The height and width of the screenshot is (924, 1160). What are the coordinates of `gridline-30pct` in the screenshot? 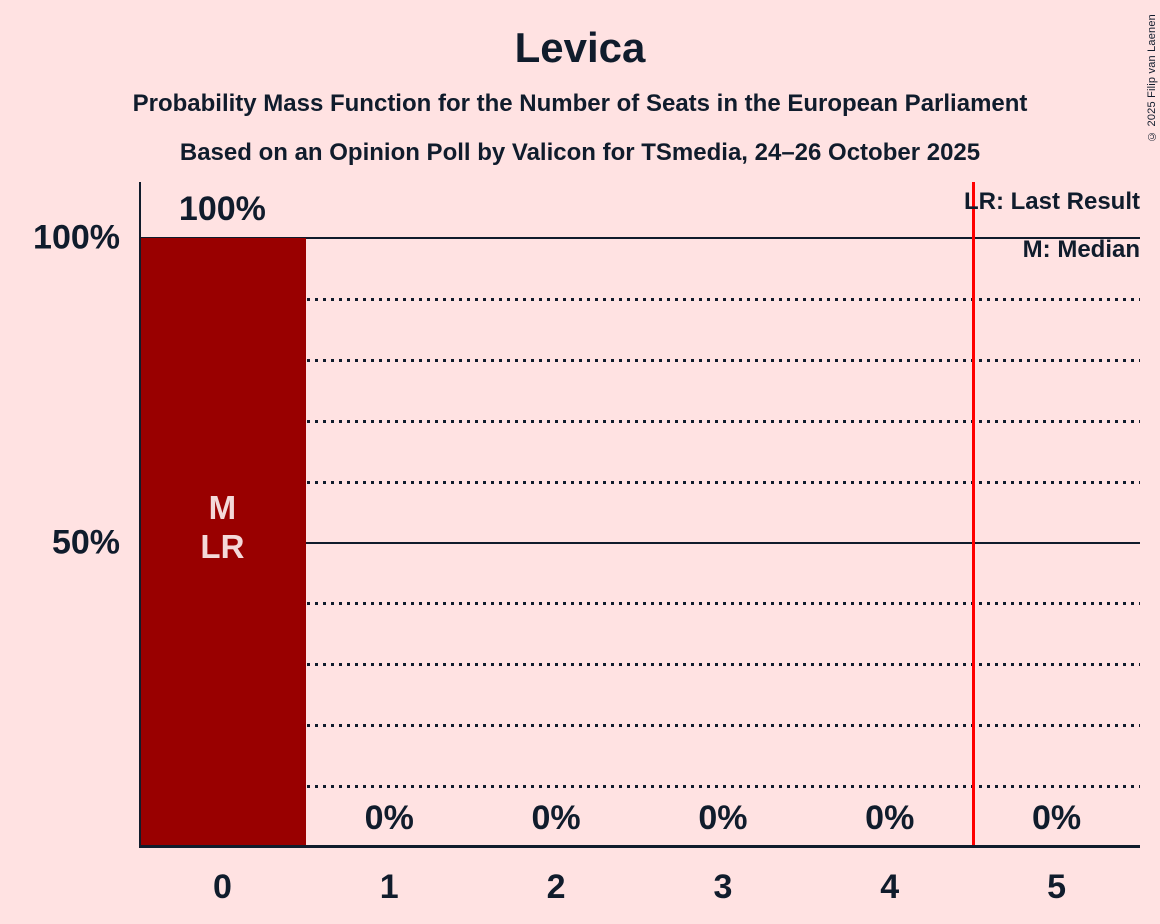 It's located at (639, 665).